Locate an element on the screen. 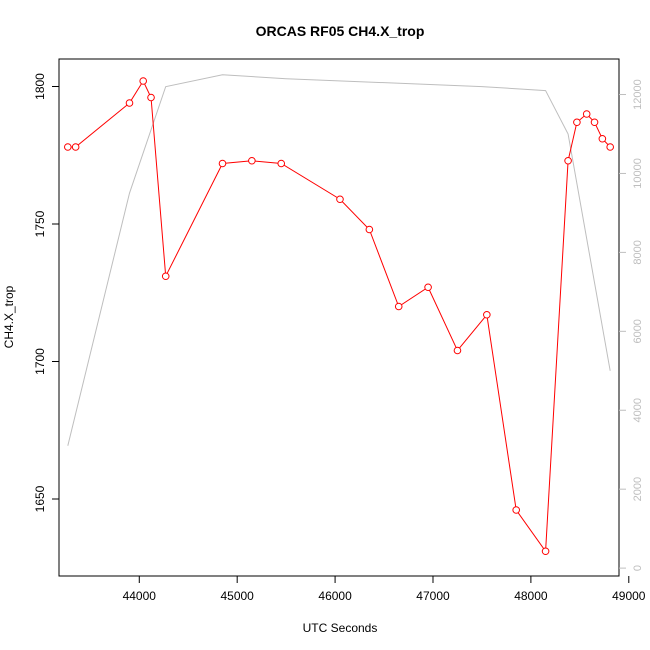 The height and width of the screenshot is (650, 650). y2-tick-label: 4000 is located at coordinates (638, 410).